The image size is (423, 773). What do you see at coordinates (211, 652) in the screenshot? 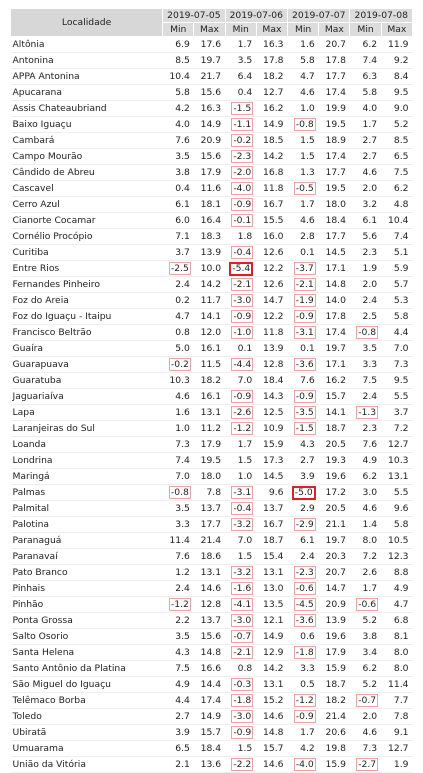
I see `temperature-value: 14.8` at bounding box center [211, 652].